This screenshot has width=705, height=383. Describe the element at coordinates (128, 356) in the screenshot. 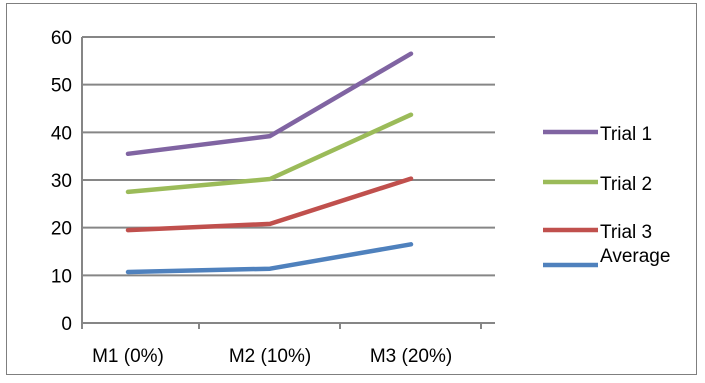

I see `x-tick-label: M1 (0%)` at that location.